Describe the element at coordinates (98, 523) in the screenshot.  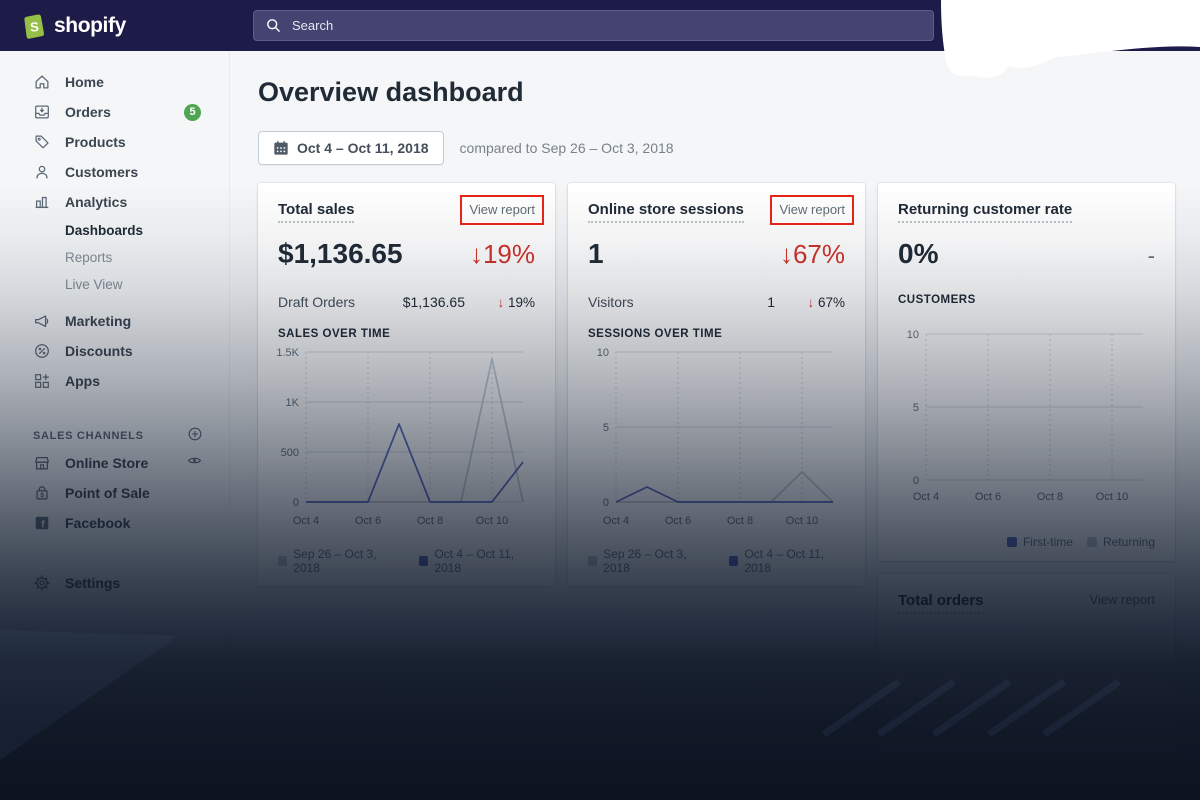
I see `sidebar-item-label: Facebook` at that location.